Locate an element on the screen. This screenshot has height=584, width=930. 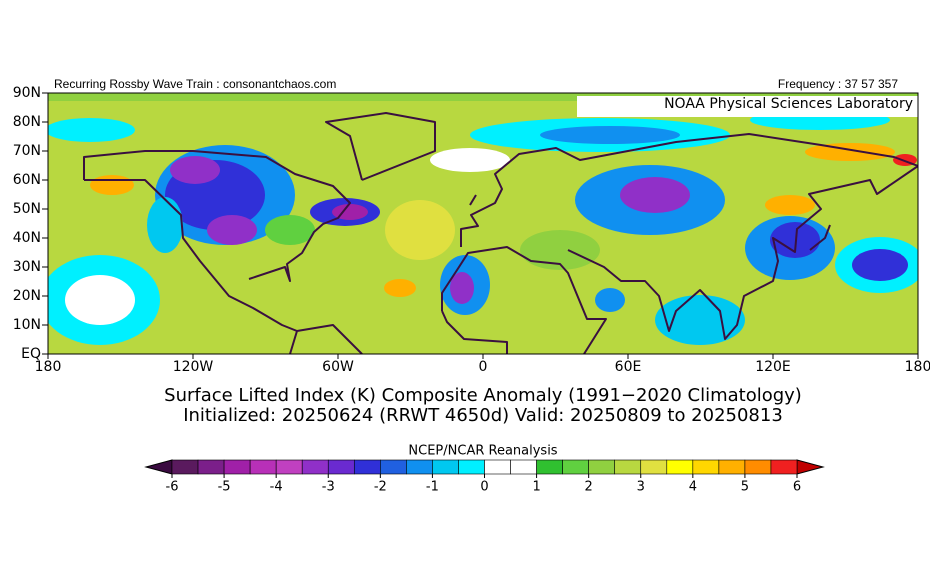
colorbar-tick-label: -3 is located at coordinates (328, 487).